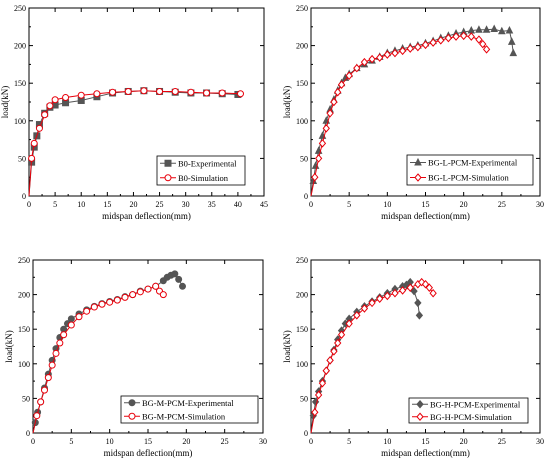  I want to click on legend-label: BG-L-PCM-Simulation, so click(469, 178).